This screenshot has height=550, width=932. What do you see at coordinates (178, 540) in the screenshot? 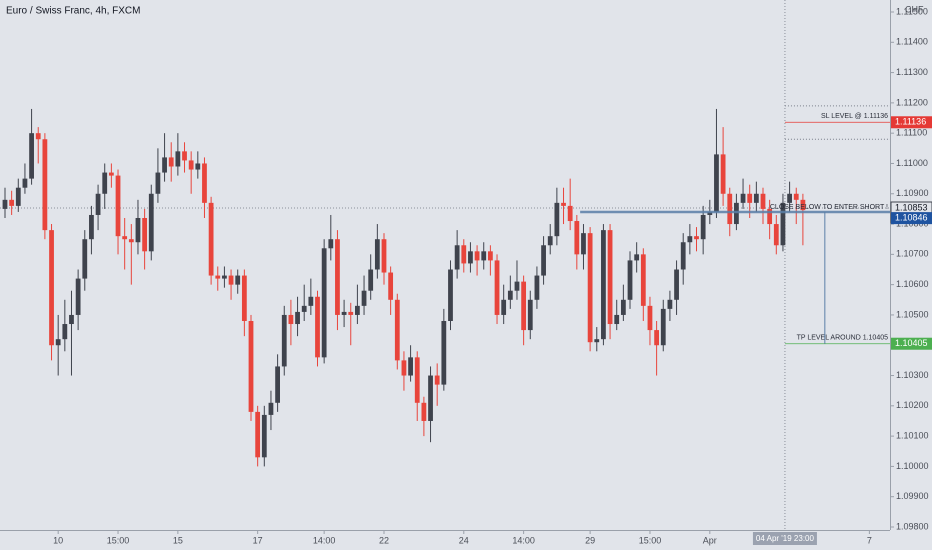
I see `x-tick-label: 15` at bounding box center [178, 540].